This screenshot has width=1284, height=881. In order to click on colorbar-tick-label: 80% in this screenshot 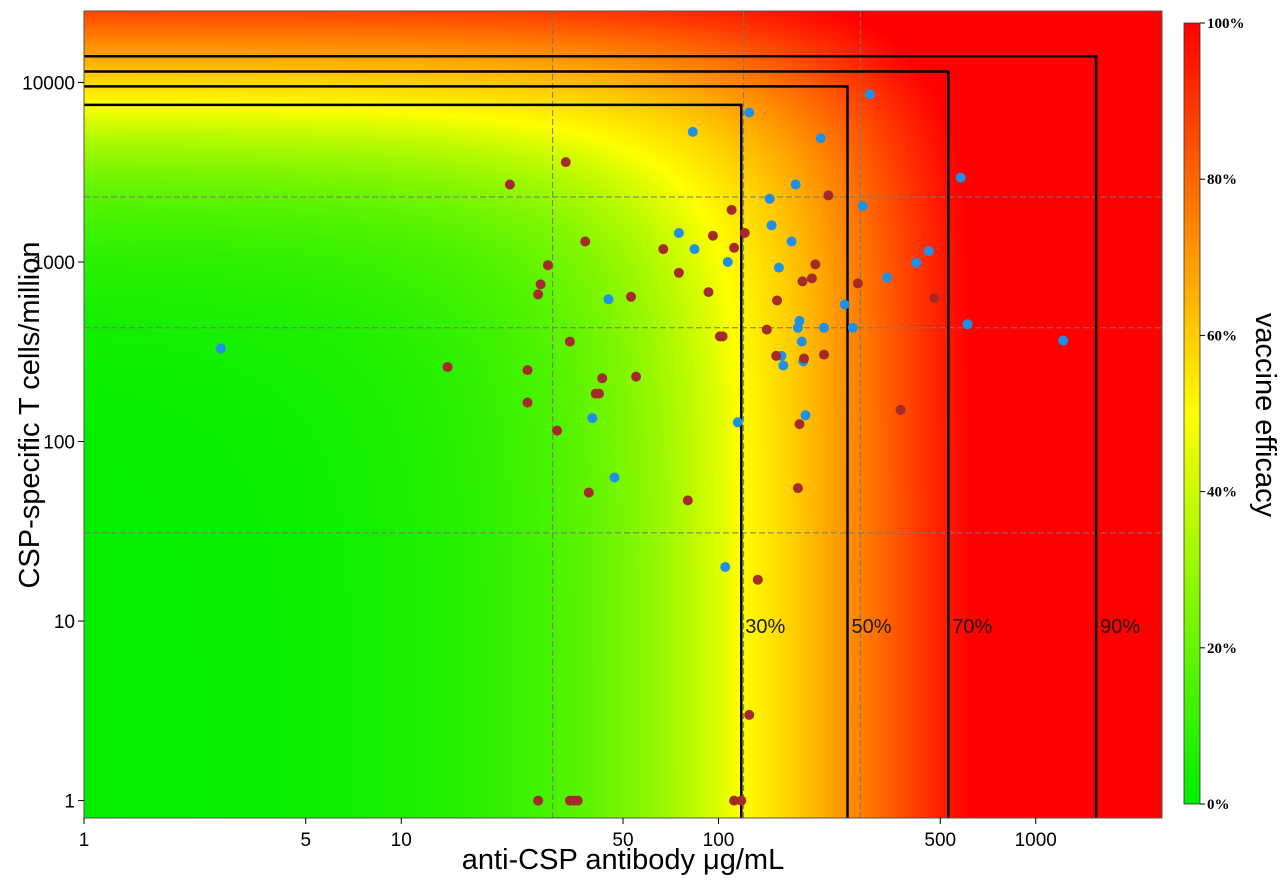, I will do `click(1222, 180)`.